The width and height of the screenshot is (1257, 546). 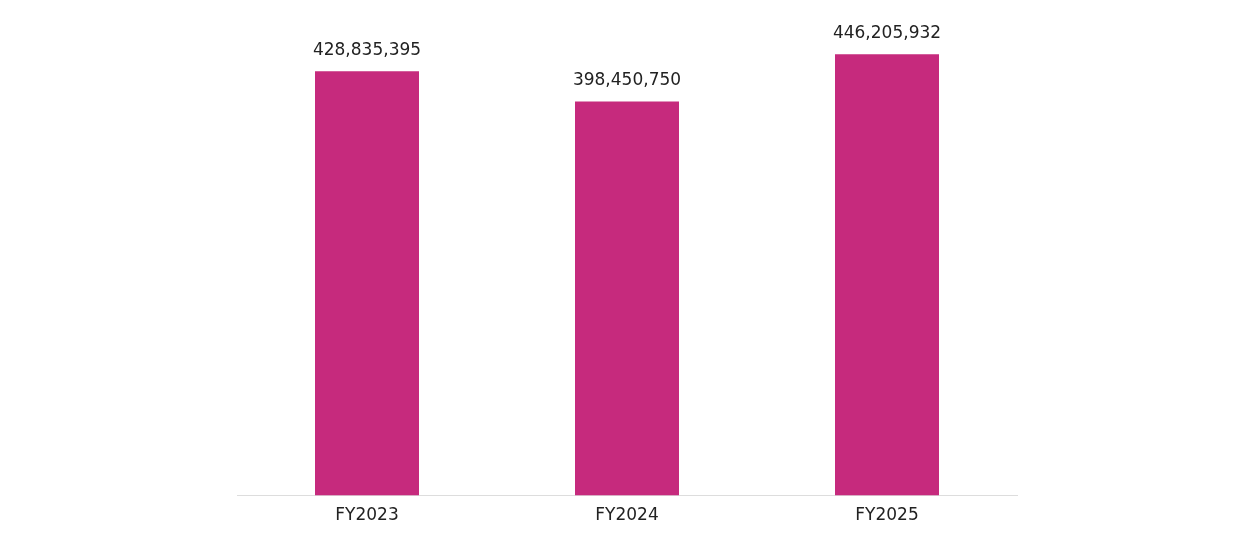 I want to click on data-label: 428,835,395, so click(x=367, y=49).